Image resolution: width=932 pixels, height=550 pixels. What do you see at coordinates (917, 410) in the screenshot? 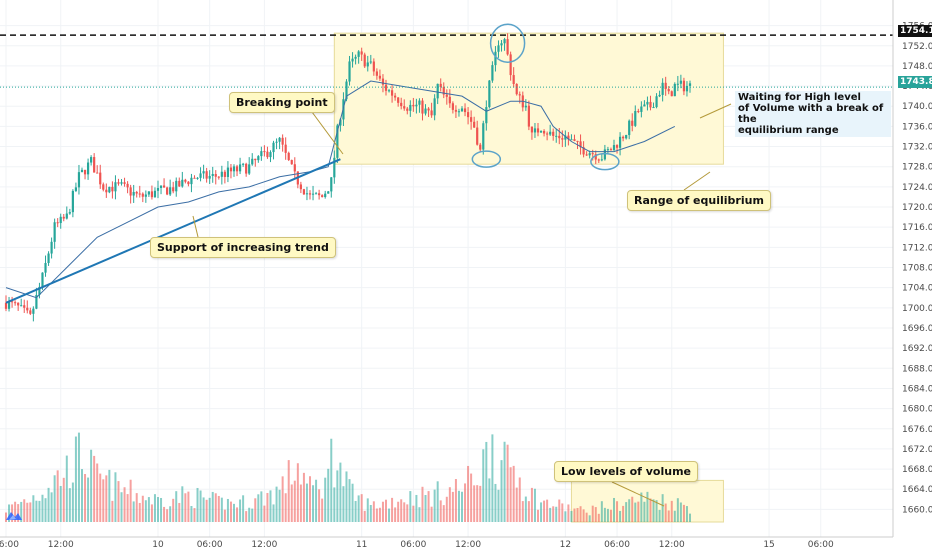
I see `price-tick-label: 1680.0` at bounding box center [917, 410].